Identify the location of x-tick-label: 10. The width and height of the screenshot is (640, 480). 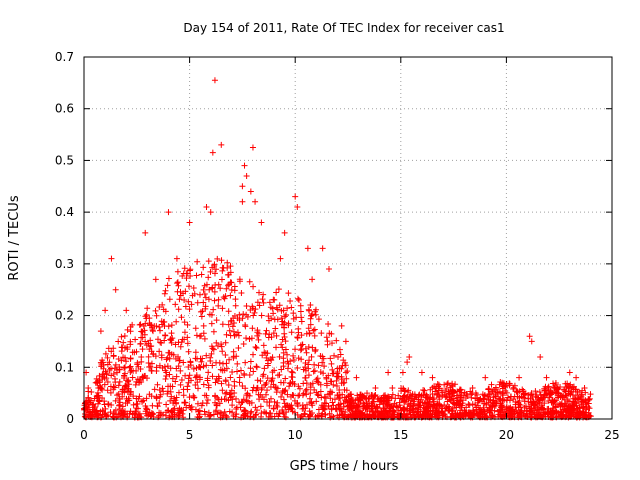
(295, 435).